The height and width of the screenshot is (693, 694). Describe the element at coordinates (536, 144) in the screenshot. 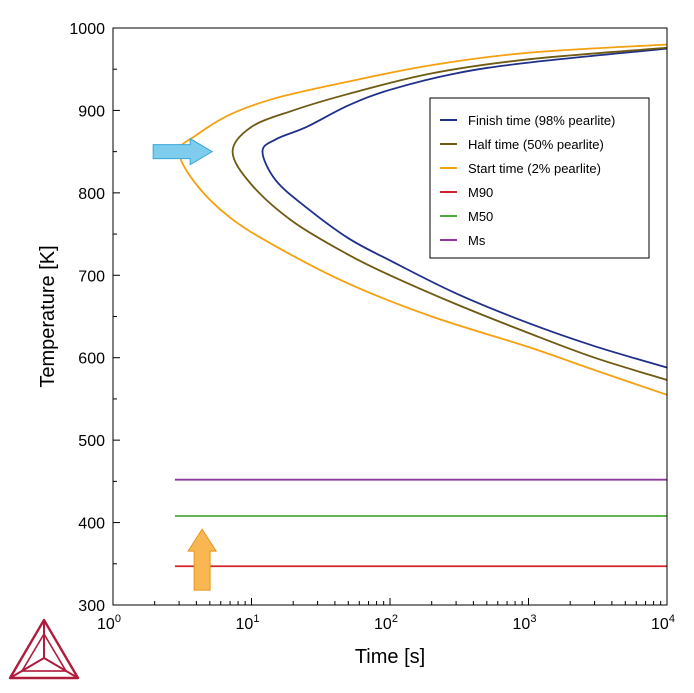

I see `legend-label-1: Half time (50% pearlite)` at that location.